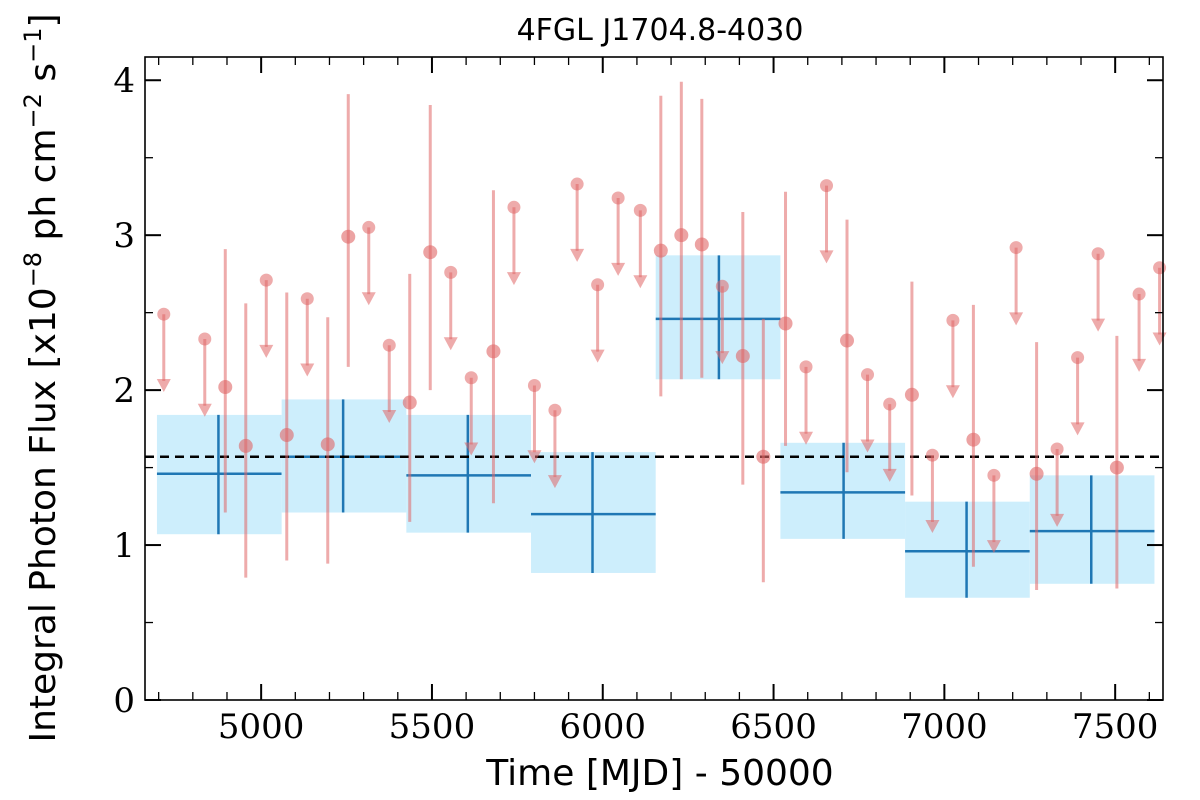  Describe the element at coordinates (659, 773) in the screenshot. I see `x-axis-label: Time [MJD] - 50000` at that location.